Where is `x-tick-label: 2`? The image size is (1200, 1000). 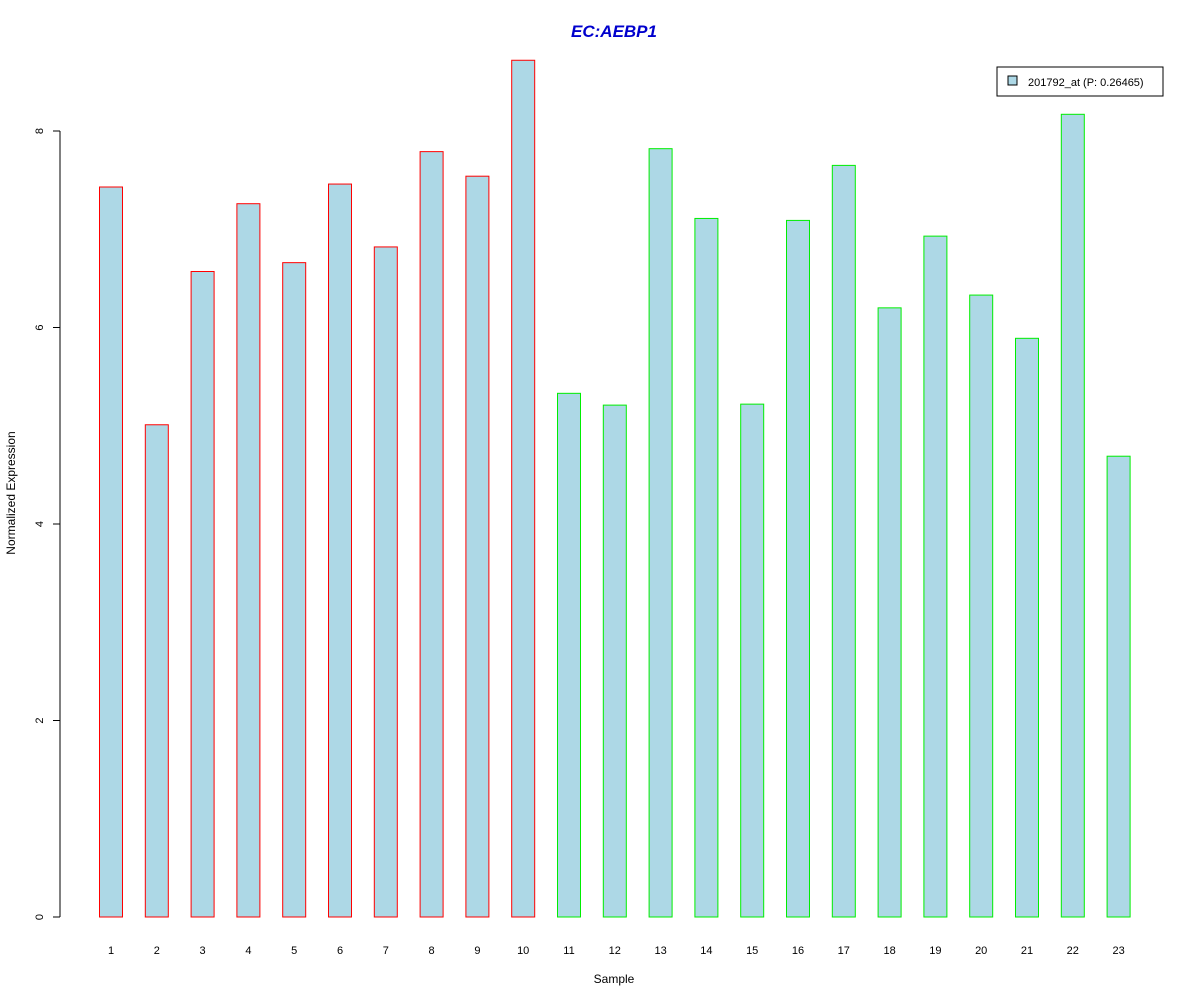 x-tick-label: 2 is located at coordinates (157, 951).